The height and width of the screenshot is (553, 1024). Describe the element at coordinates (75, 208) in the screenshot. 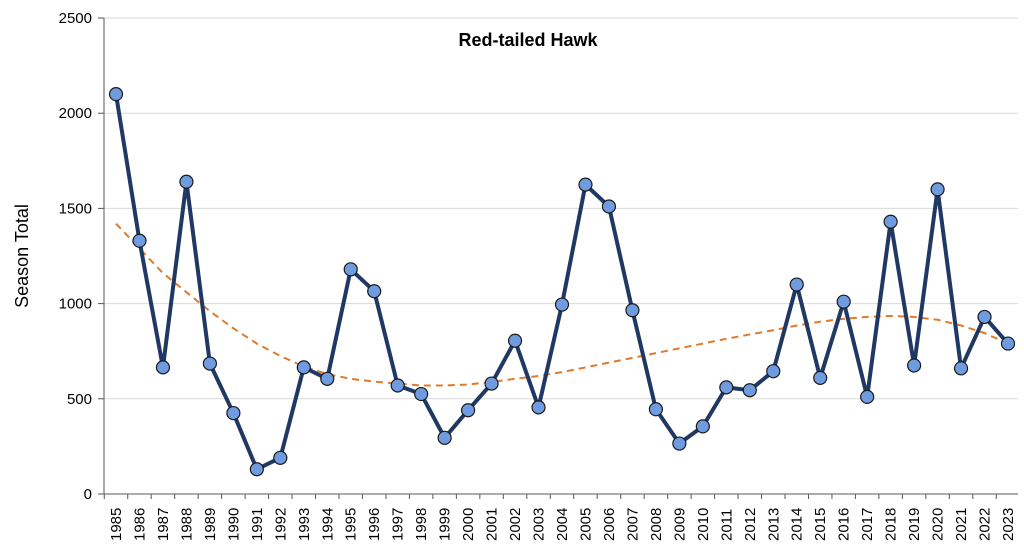

I see `y-tick-label: 1500` at that location.